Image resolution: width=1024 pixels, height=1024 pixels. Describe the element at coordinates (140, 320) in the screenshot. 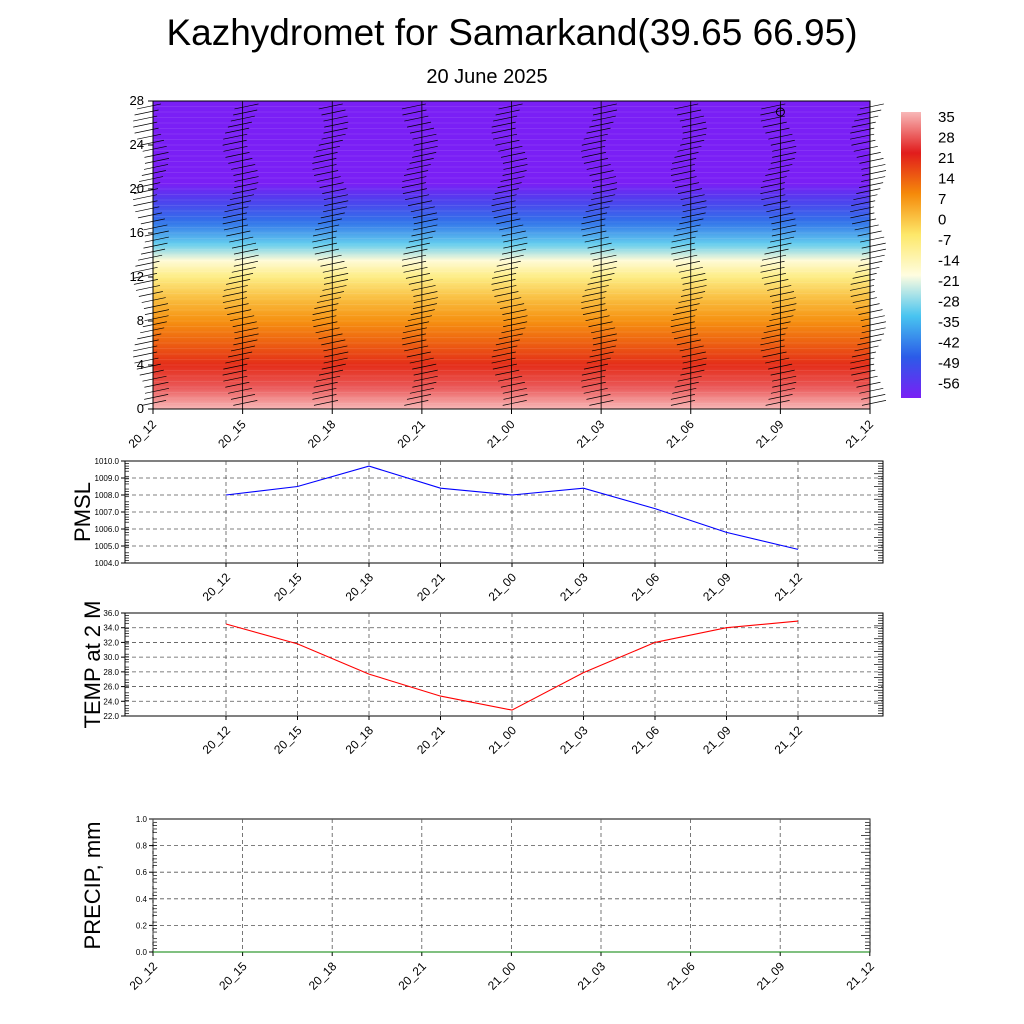

I see `y-tick-label: 8` at that location.